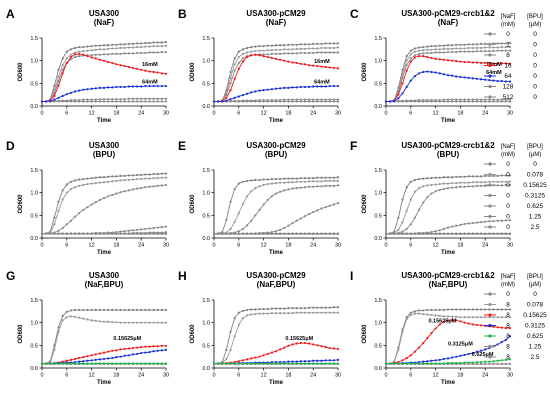 The height and width of the screenshot is (404, 550). I want to click on panel-letter: A, so click(10, 14).